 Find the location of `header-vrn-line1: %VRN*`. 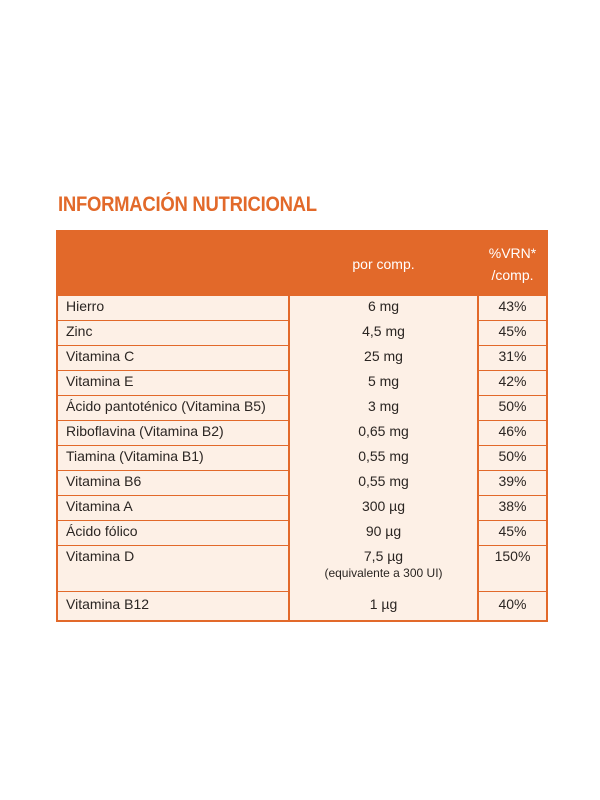

header-vrn-line1: %VRN* is located at coordinates (512, 253).